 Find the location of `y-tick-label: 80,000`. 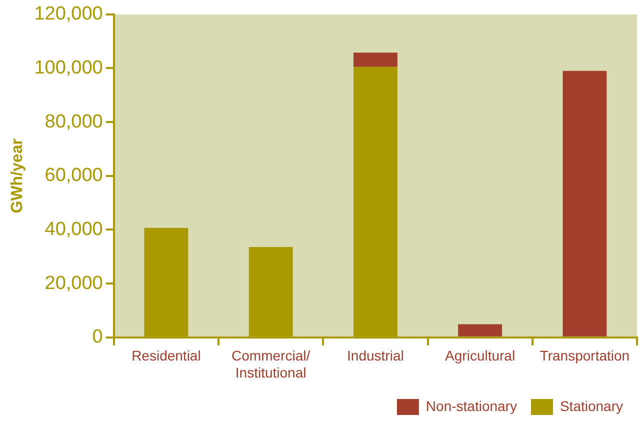

y-tick-label: 80,000 is located at coordinates (73, 121).